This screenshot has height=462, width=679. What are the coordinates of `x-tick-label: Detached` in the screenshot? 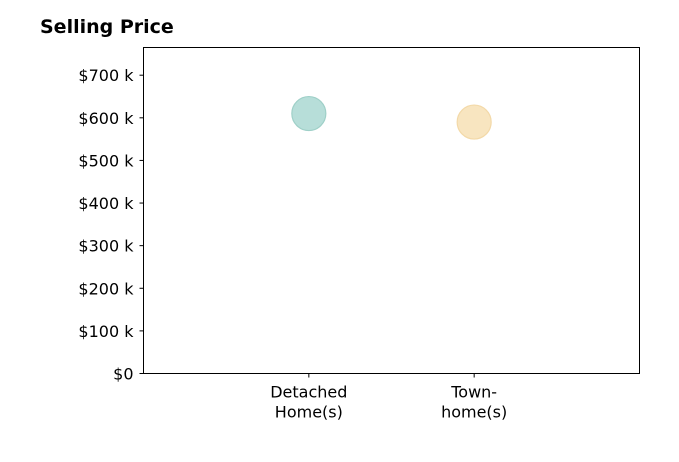 It's located at (308, 392).